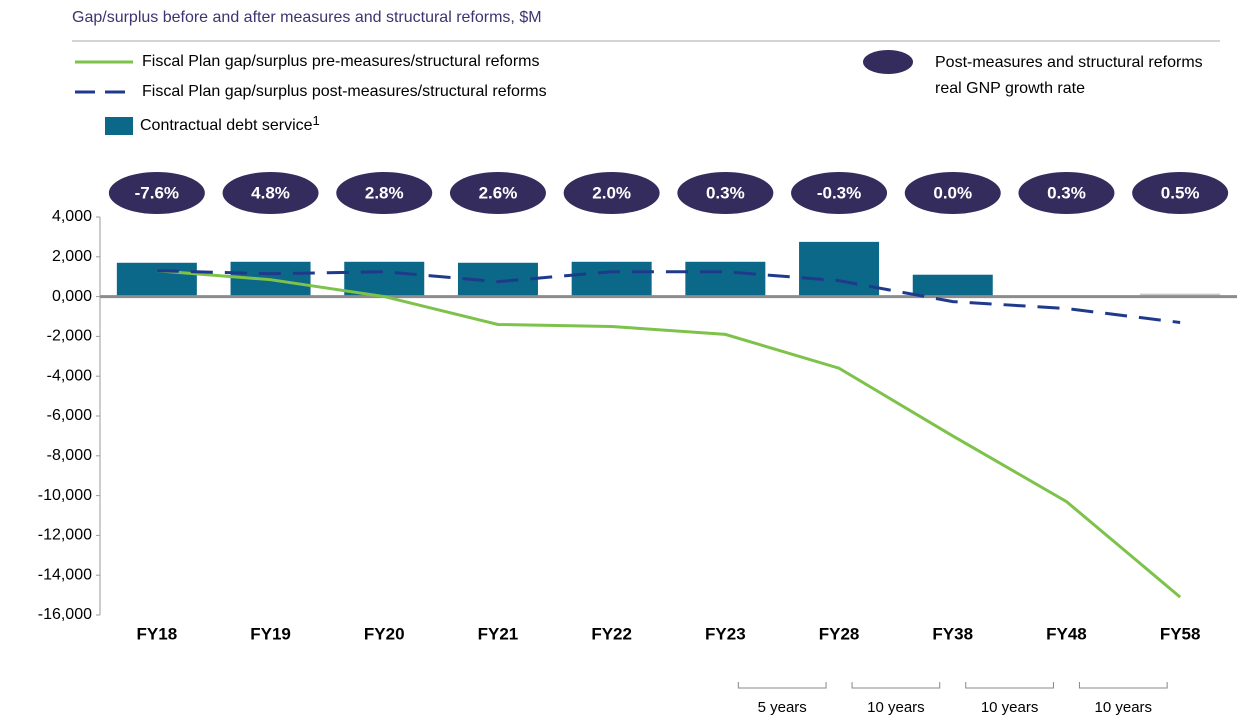 The width and height of the screenshot is (1237, 723). What do you see at coordinates (1180, 633) in the screenshot?
I see `x-tick-label: FY58` at bounding box center [1180, 633].